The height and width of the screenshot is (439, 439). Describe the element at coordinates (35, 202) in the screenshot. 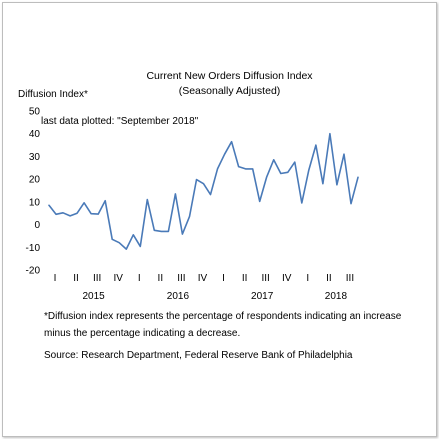

I see `y-tick-label: 10` at that location.